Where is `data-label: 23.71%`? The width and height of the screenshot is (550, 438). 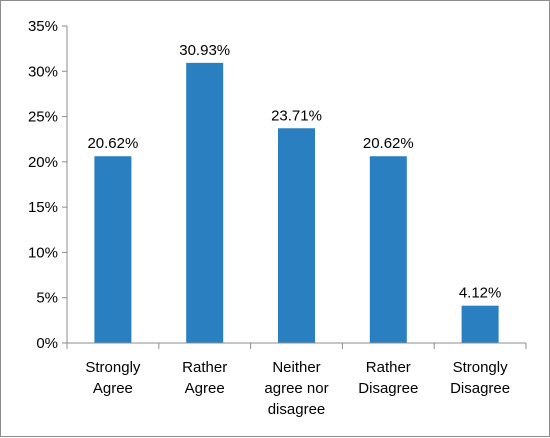 data-label: 23.71% is located at coordinates (296, 115).